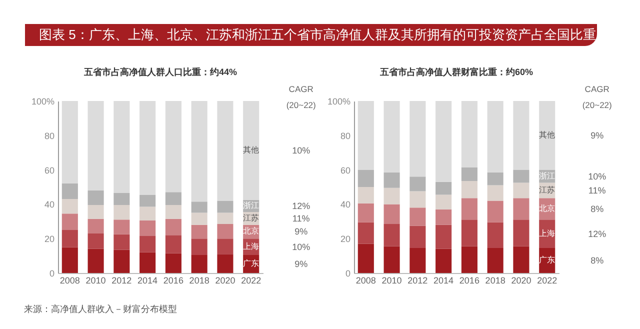 The height and width of the screenshot is (329, 640). What do you see at coordinates (160, 72) in the screenshot?
I see `chart-title: 五省市占高净值人群人口比重：约44%` at bounding box center [160, 72].